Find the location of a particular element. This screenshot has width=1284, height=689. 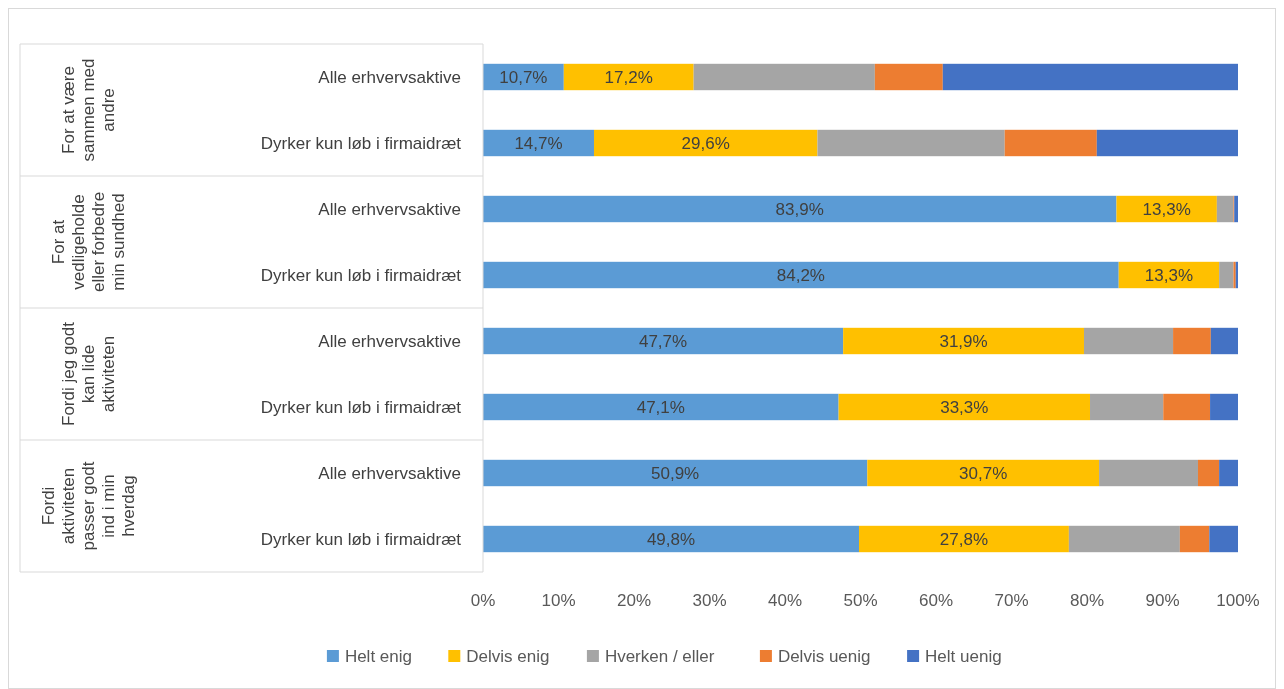

data-label: 14,7% is located at coordinates (538, 143).